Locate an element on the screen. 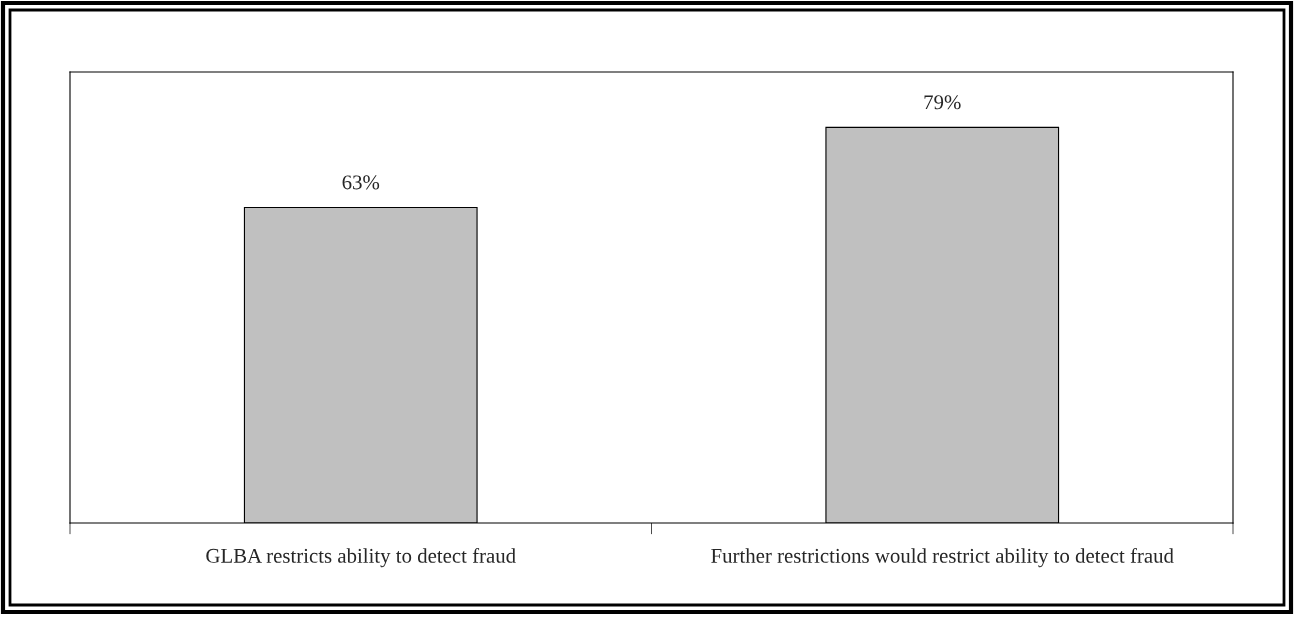  data-label: 63% is located at coordinates (361, 182).